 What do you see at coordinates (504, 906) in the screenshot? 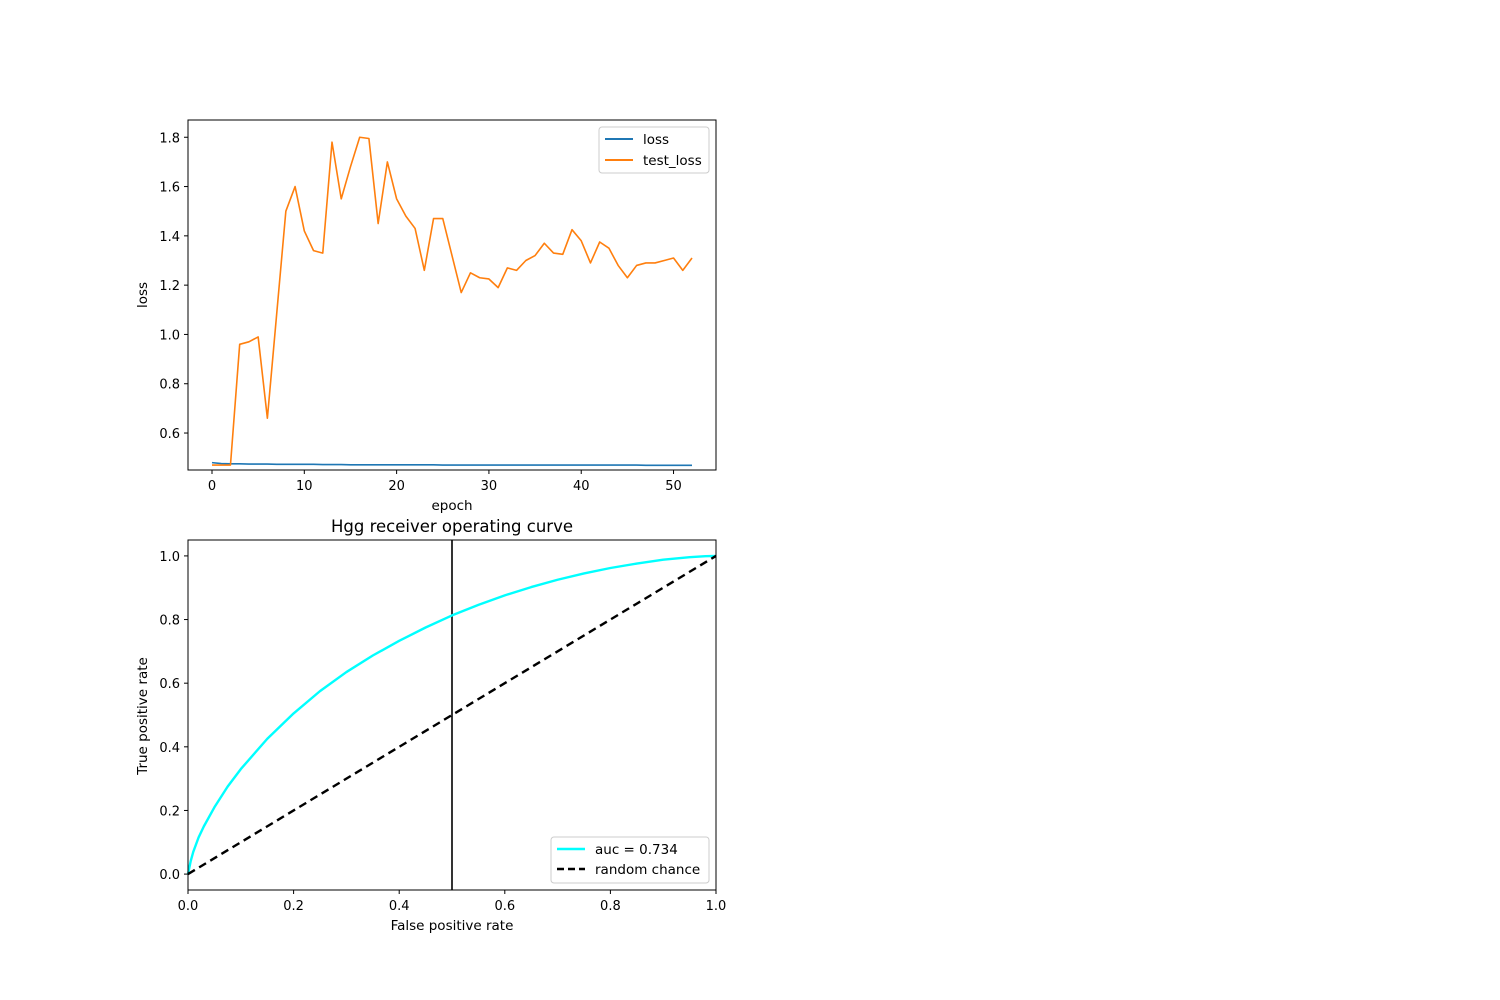
I see `roc-x-tick-label: 0.6` at bounding box center [504, 906].